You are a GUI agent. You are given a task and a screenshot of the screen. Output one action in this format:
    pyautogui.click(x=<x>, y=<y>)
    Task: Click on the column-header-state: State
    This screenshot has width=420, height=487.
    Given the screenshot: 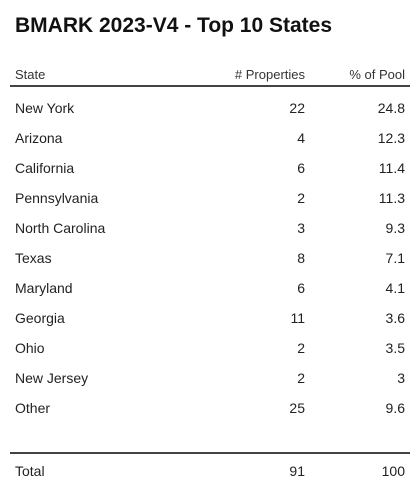 What is the action you would take?
    pyautogui.click(x=30, y=74)
    